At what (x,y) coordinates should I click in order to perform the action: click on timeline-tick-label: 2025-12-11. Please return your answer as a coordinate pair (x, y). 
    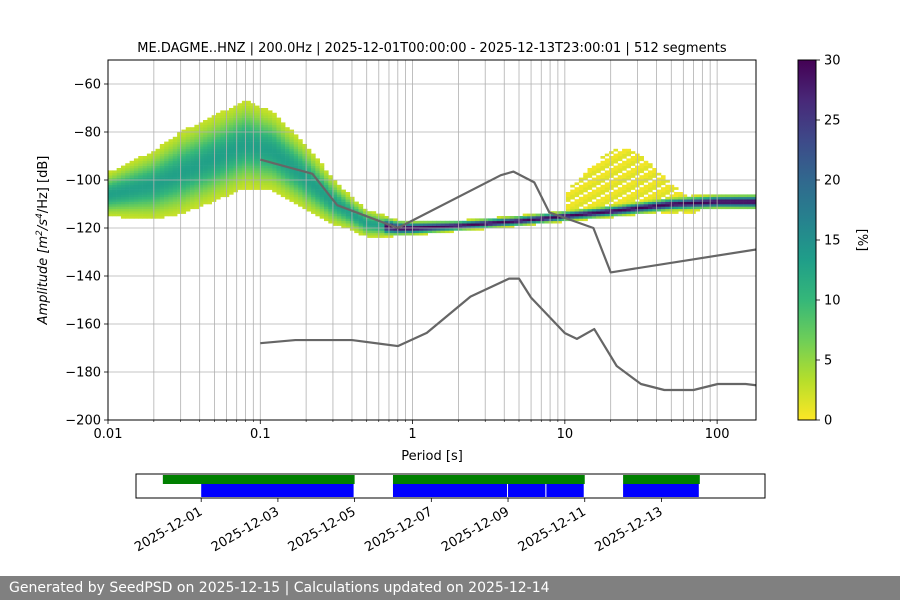
    Looking at the image, I should click on (552, 529).